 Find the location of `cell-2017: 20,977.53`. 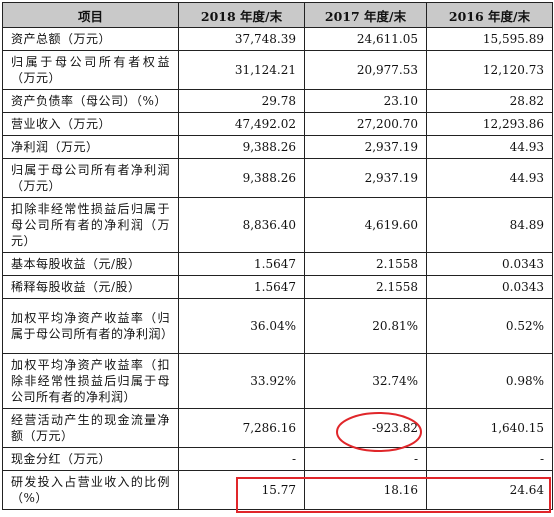

cell-2017: 20,977.53 is located at coordinates (365, 70).